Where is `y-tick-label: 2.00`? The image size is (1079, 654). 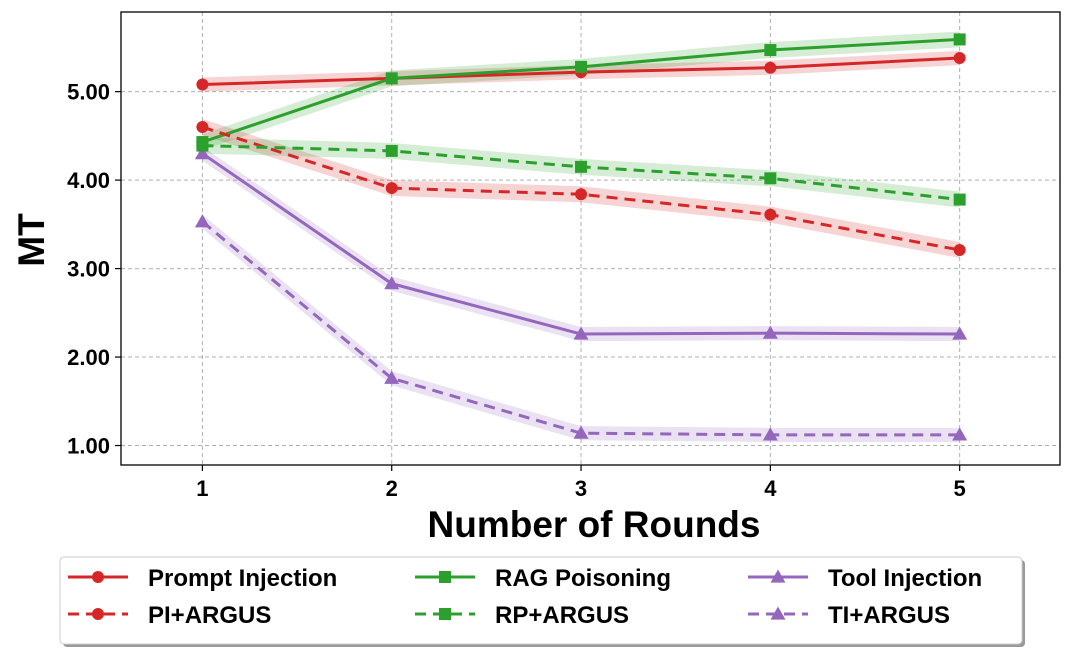 y-tick-label: 2.00 is located at coordinates (88, 357).